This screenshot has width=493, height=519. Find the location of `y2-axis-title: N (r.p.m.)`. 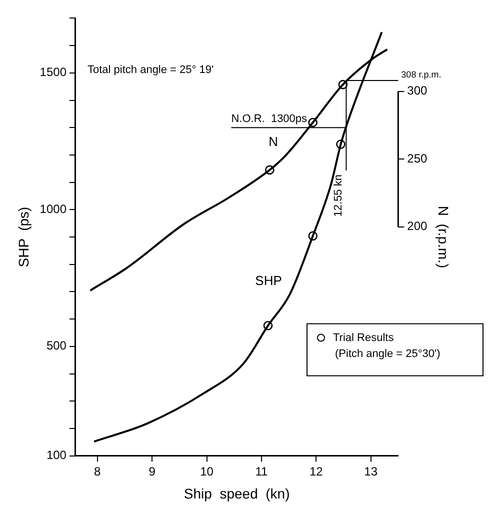

y2-axis-title: N (r.p.m.) is located at coordinates (444, 237).